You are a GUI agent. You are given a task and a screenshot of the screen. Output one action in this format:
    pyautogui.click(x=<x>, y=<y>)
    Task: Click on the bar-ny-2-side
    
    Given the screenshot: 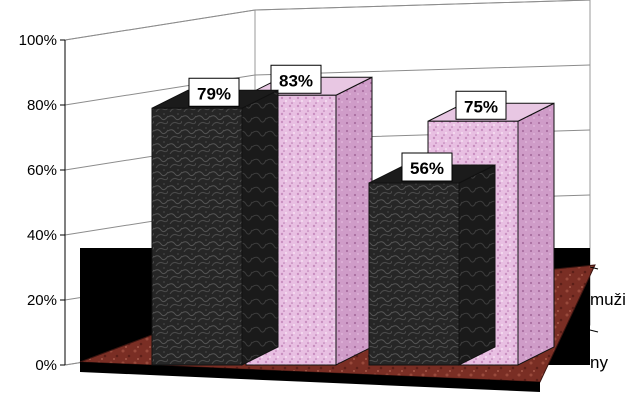 What is the action you would take?
    pyautogui.click(x=477, y=265)
    